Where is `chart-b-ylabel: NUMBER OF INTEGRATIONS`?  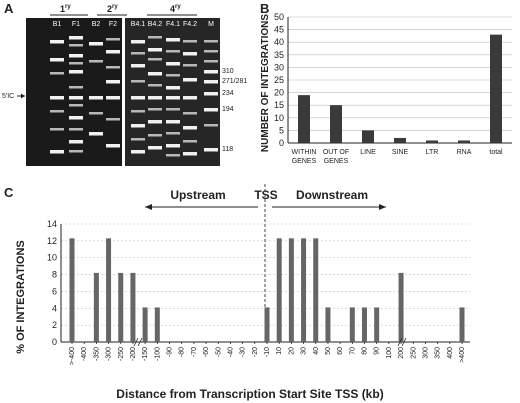
chart-b-ylabel: NUMBER OF INTEGRATIONS is located at coordinates (265, 83).